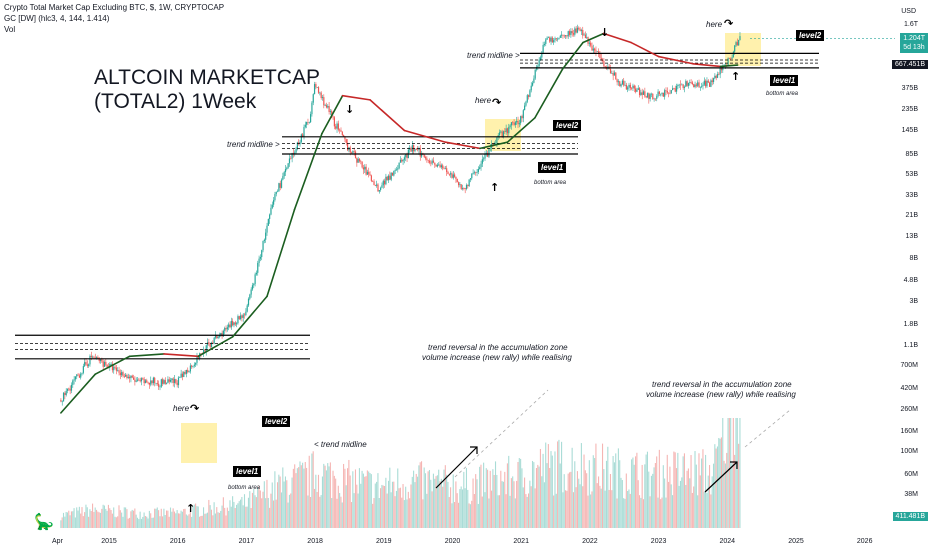 This screenshot has height=550, width=932. I want to click on here-label-2: here, so click(483, 100).